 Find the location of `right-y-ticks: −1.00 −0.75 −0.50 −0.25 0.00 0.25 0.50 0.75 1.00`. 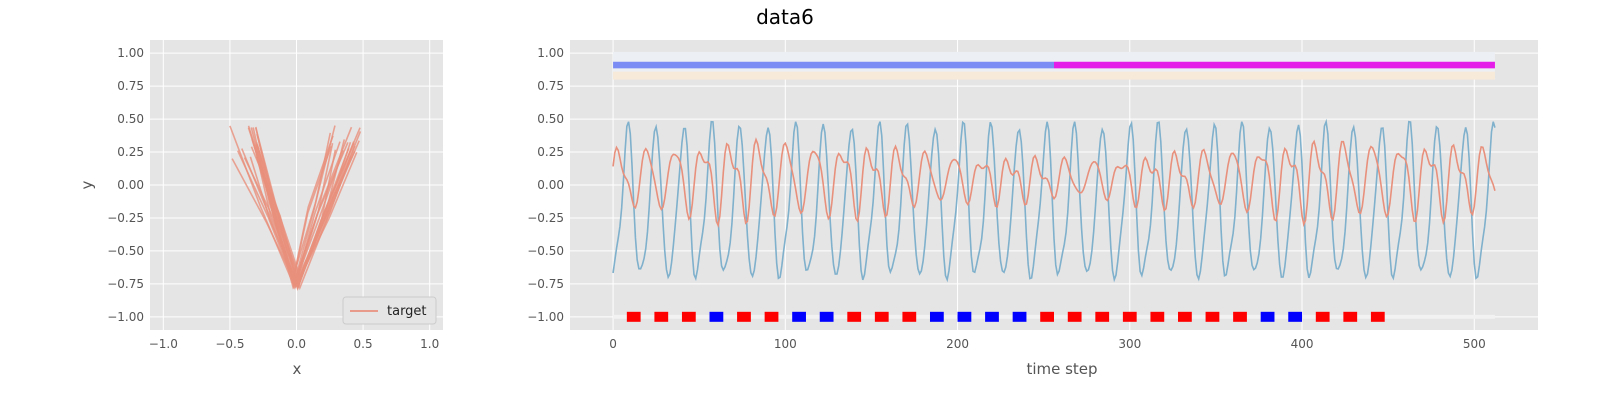

right-y-ticks: −1.00 −0.75 −0.50 −0.25 0.00 0.25 0.50 0.75 1.00 is located at coordinates (545, 185).